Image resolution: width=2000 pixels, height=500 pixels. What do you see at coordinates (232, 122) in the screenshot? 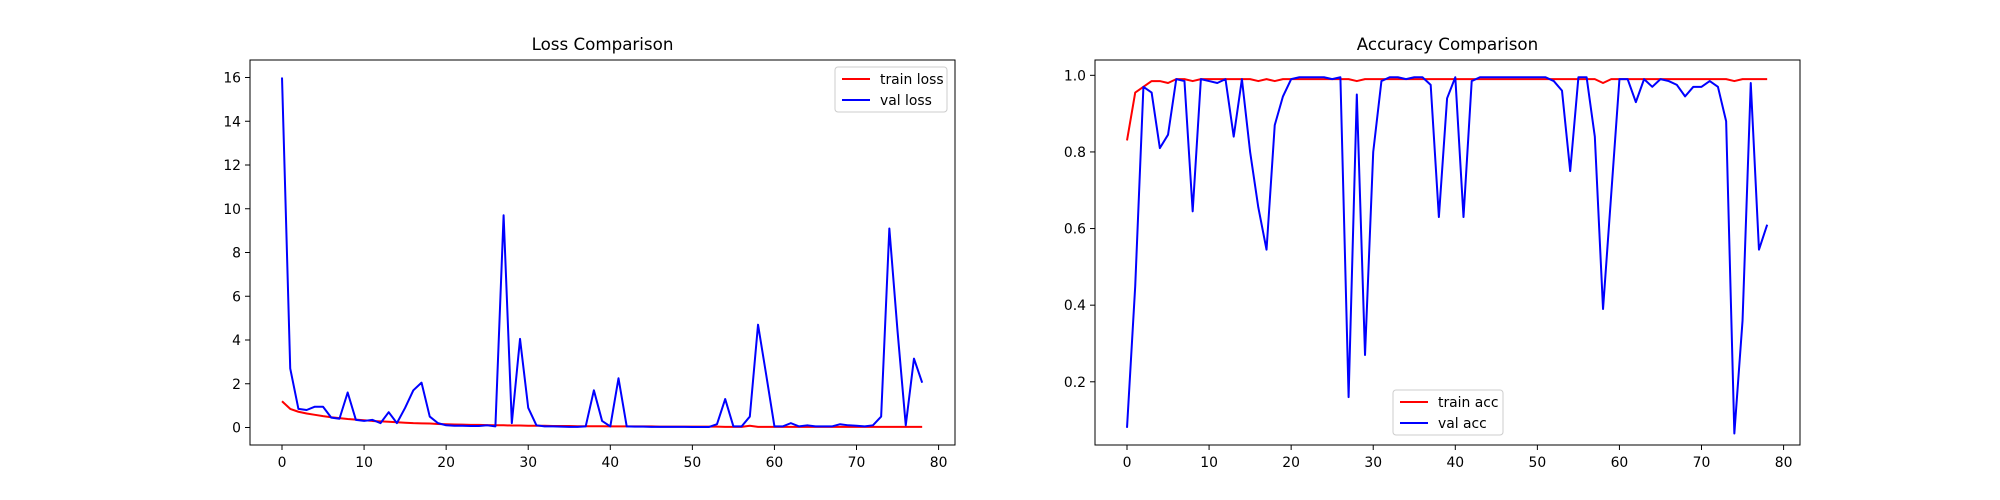
I see `loss-y-tick-label: 14` at bounding box center [232, 122].